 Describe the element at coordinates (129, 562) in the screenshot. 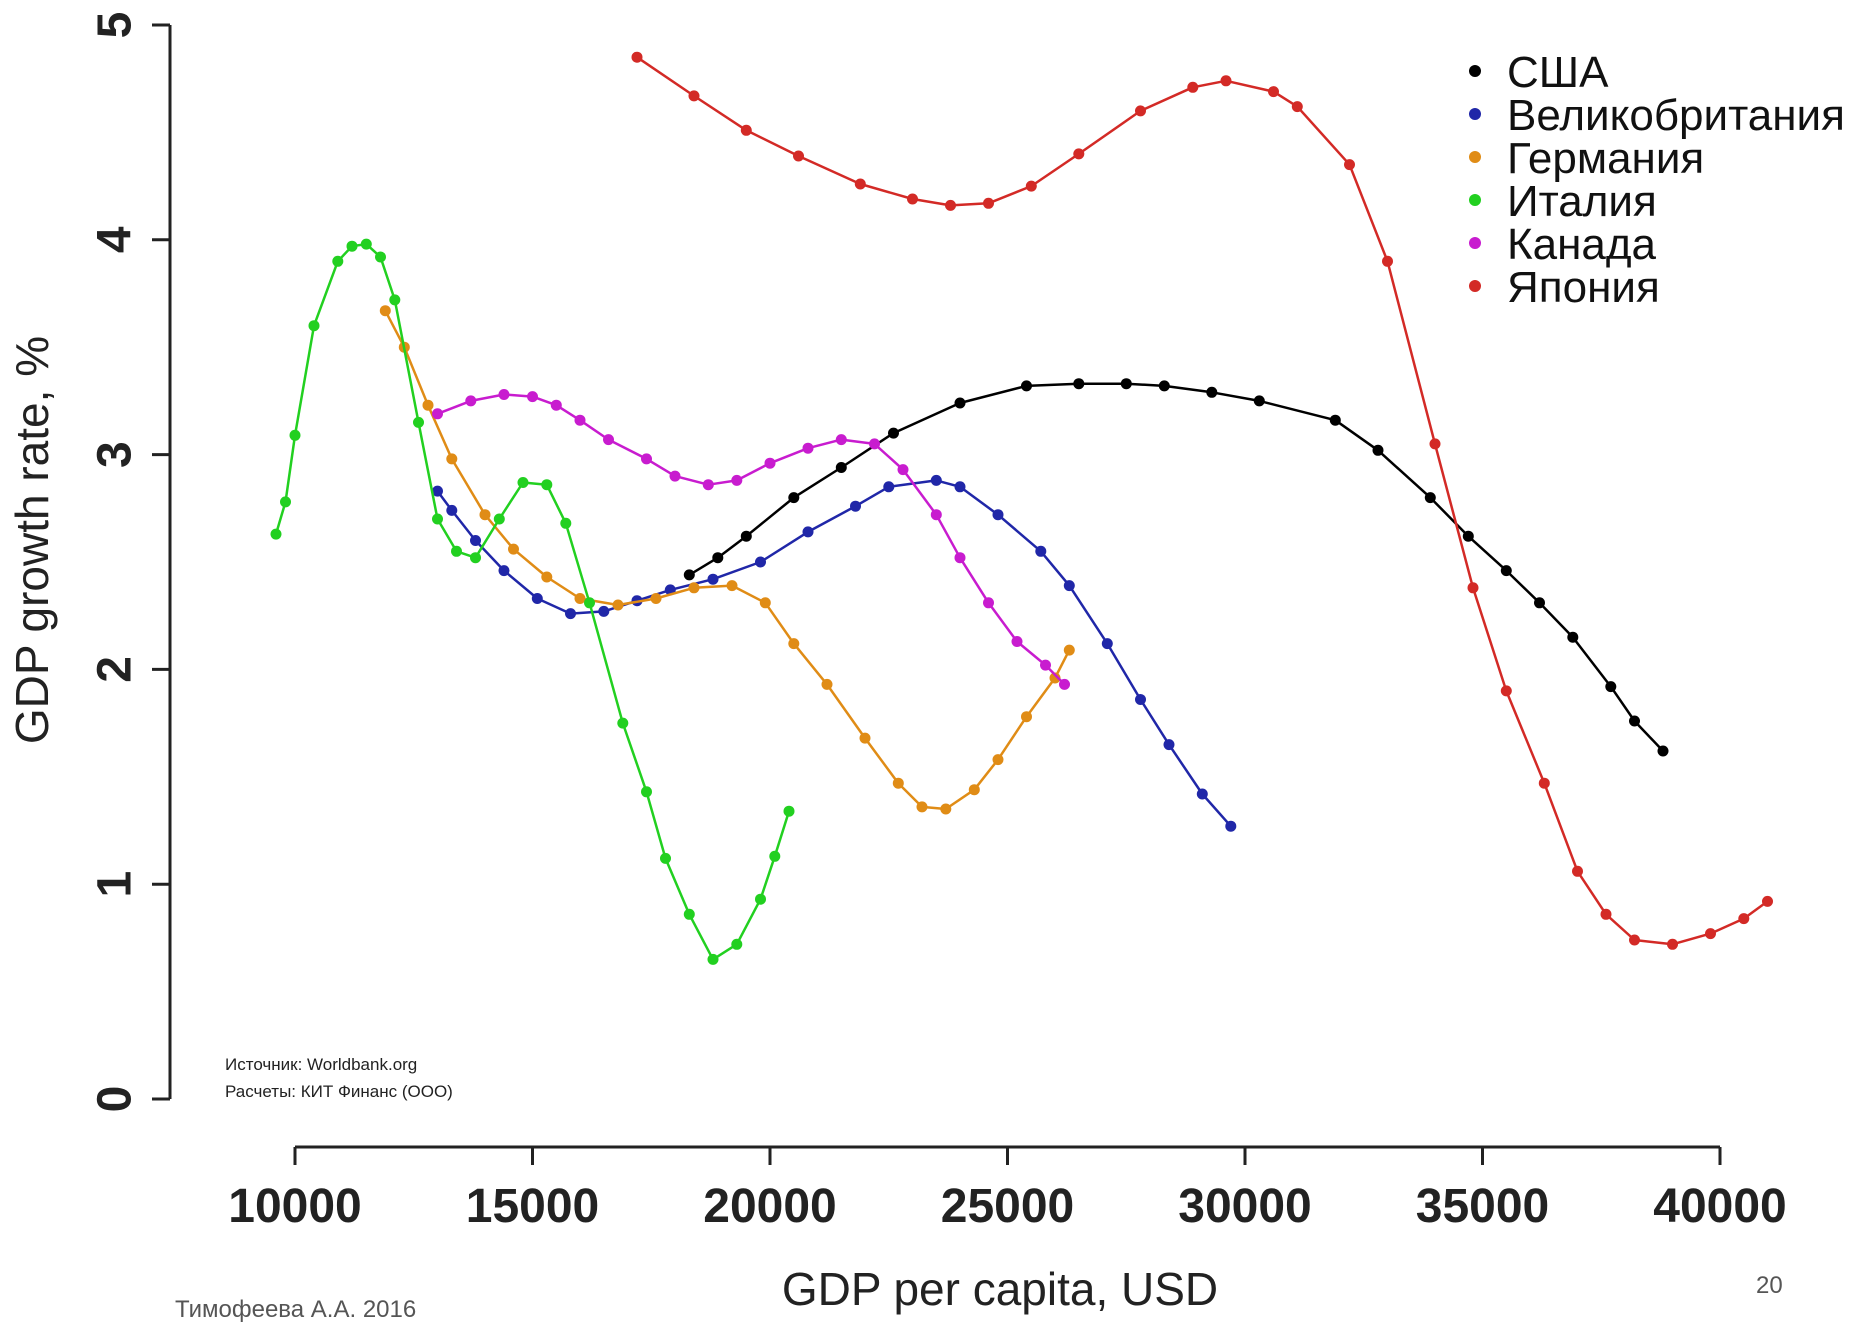

I see `y-ticks: 0 1 2 3 4 5` at that location.